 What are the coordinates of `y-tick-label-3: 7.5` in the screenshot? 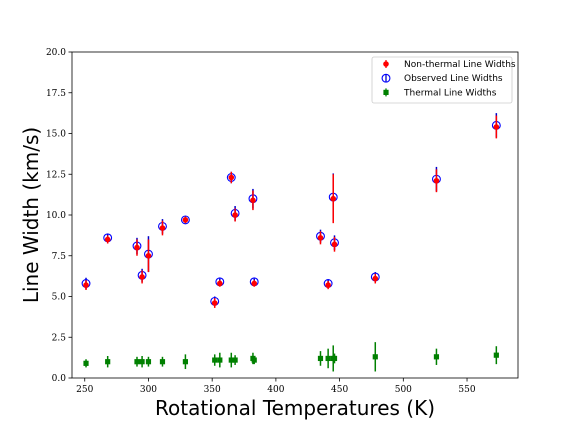 It's located at (59, 257).